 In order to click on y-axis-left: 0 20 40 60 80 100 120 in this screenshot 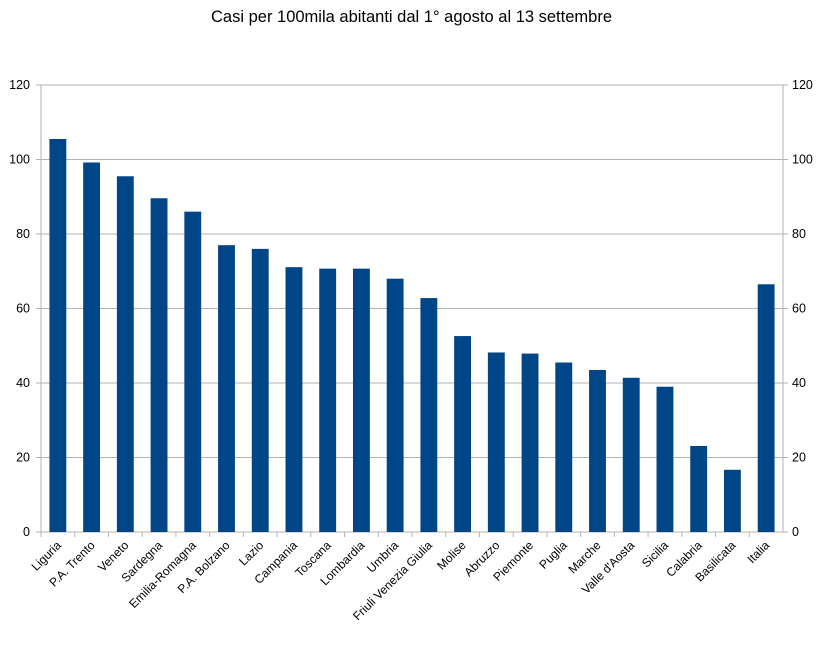, I will do `click(19, 308)`.